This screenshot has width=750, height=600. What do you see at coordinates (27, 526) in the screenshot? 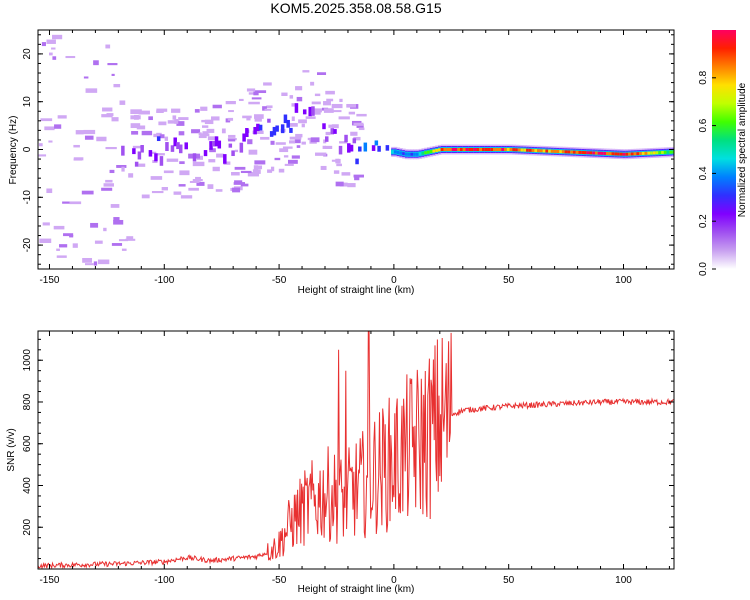
I see `y-tick-label: 200` at bounding box center [27, 526].